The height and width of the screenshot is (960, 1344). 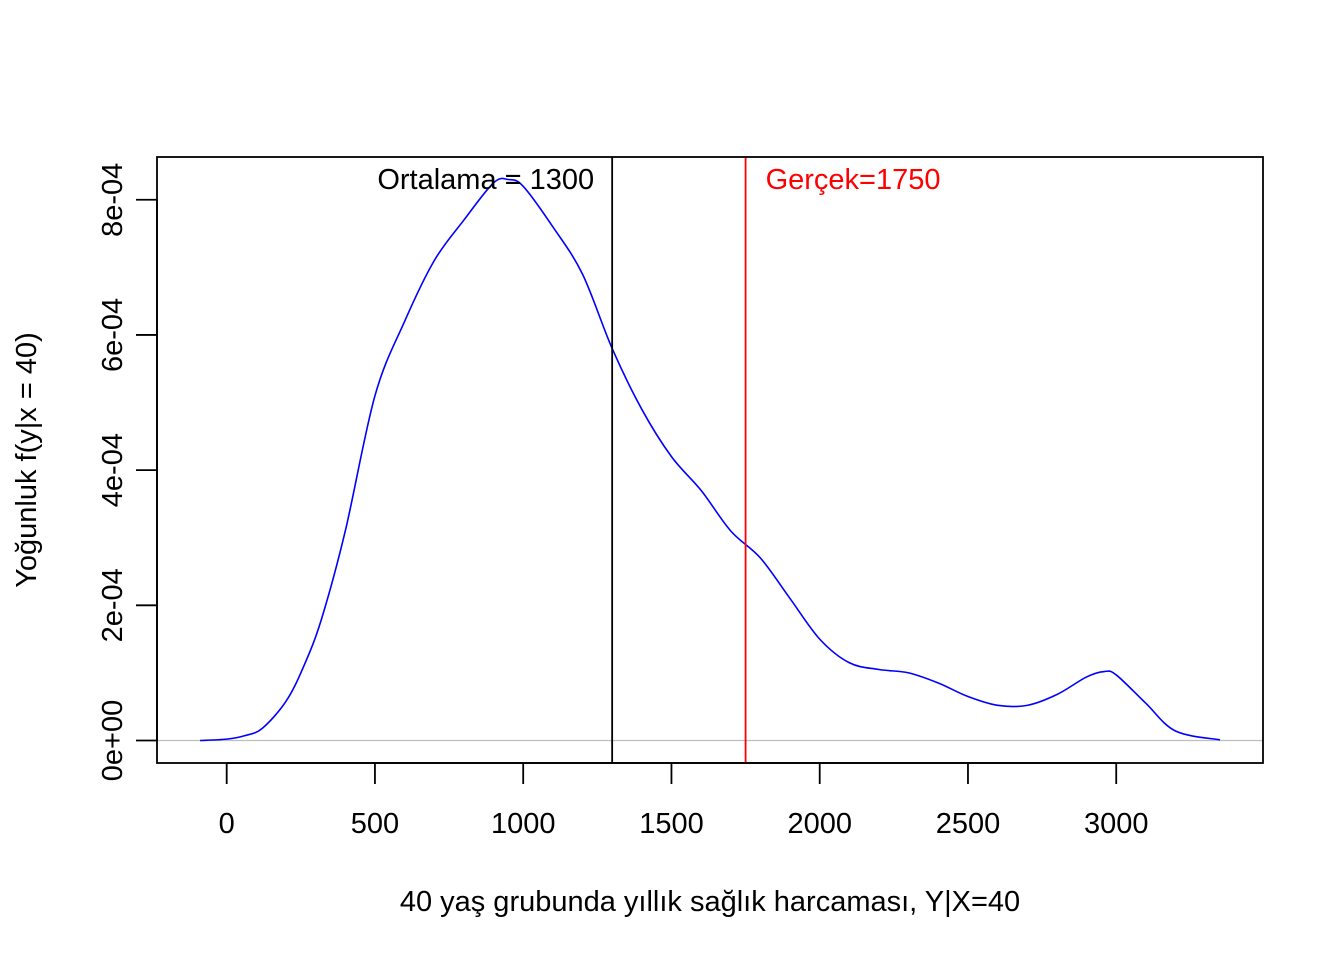 What do you see at coordinates (853, 180) in the screenshot?
I see `vline-label-1: Gerçek=1750` at bounding box center [853, 180].